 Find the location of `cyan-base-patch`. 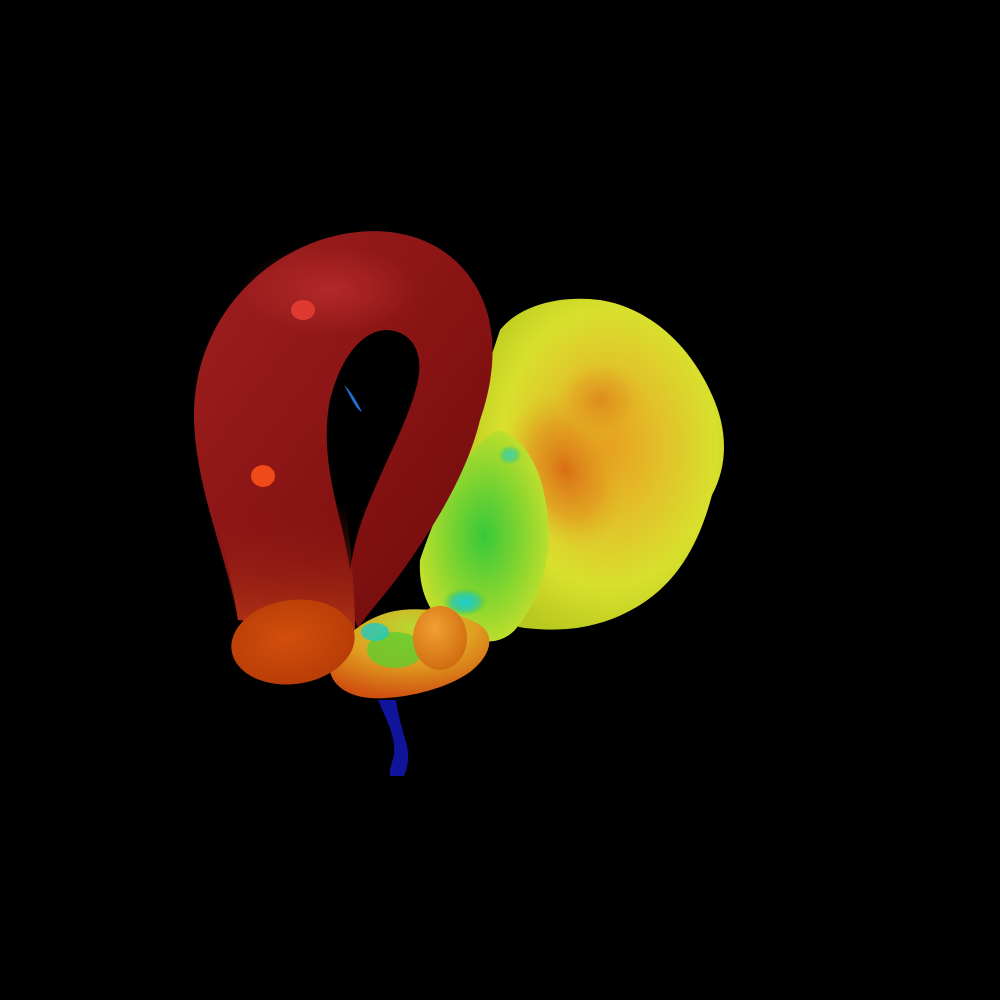

cyan-base-patch is located at coordinates (375, 632).